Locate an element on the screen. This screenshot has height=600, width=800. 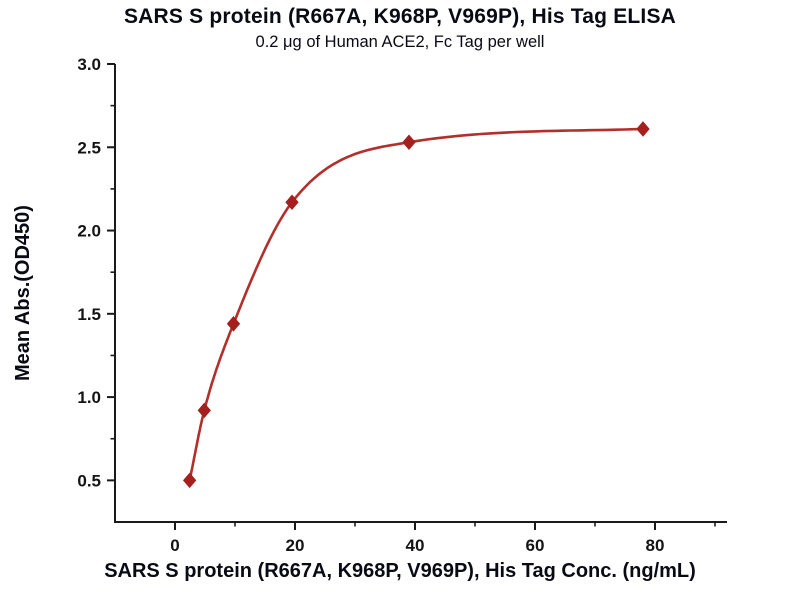
chart-subtitle: 0.2 μg of Human ACE2, Fc Tag per well is located at coordinates (400, 42).